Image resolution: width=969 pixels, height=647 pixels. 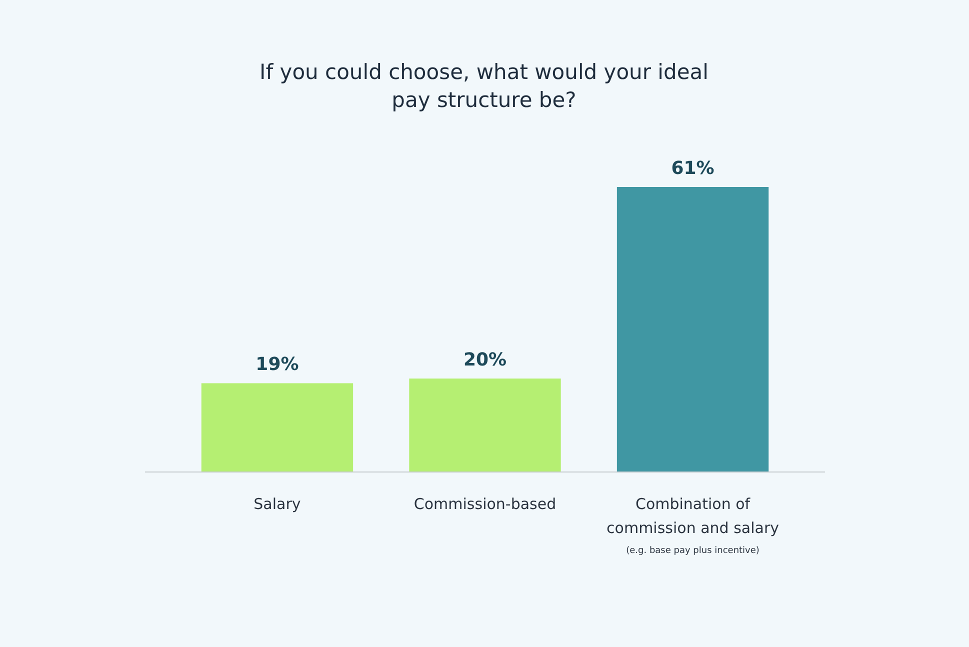 I want to click on x-tick-label: Combination of commission and salary, so click(x=693, y=516).